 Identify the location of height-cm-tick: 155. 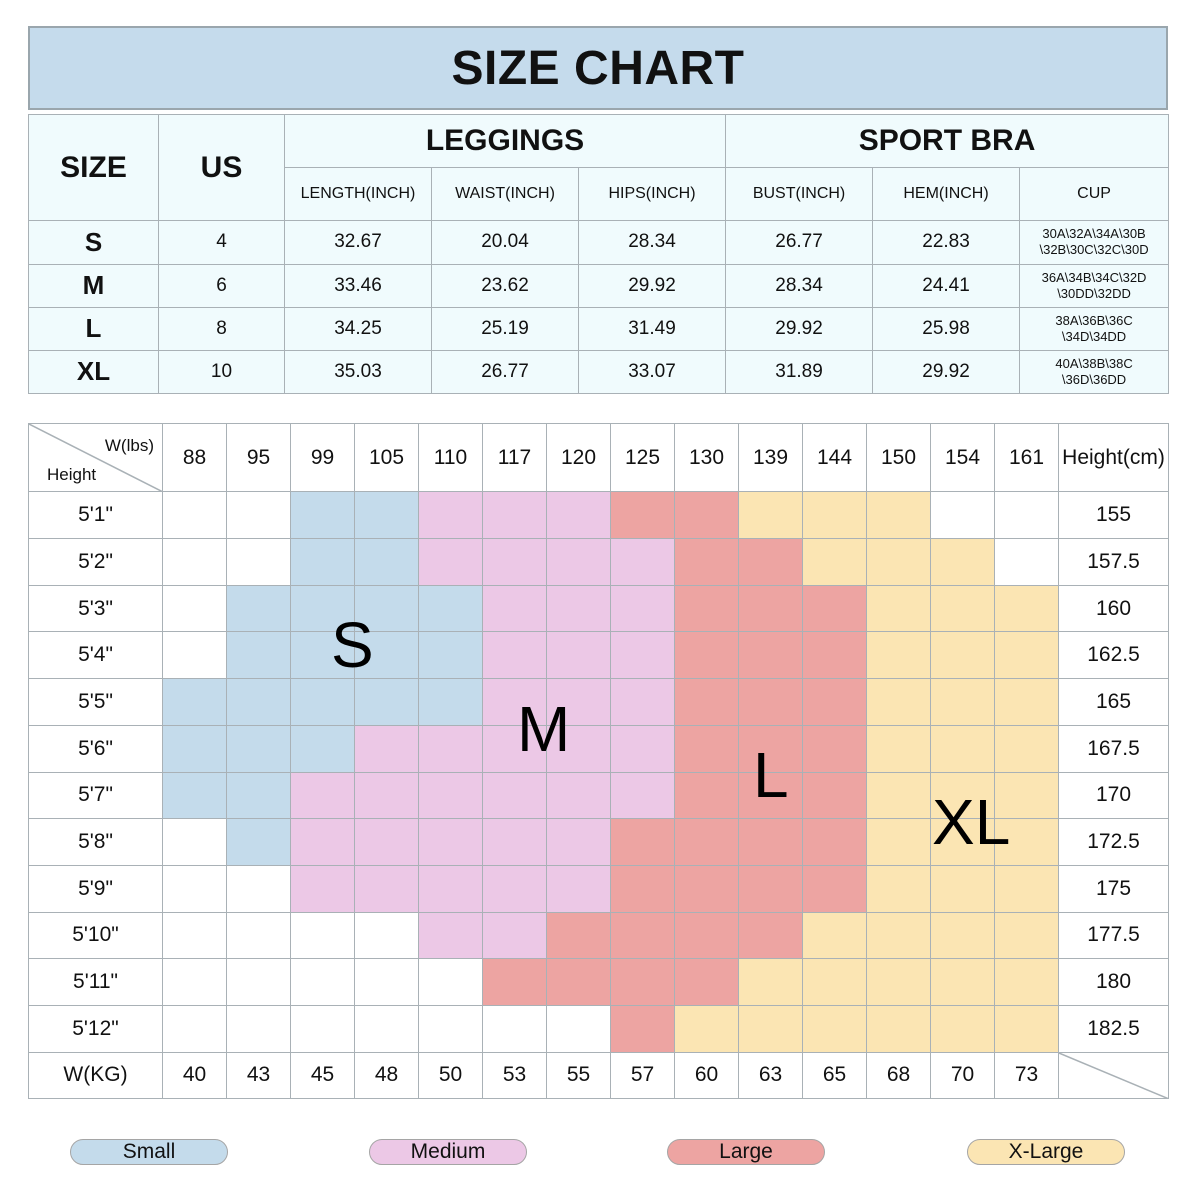
(1113, 515).